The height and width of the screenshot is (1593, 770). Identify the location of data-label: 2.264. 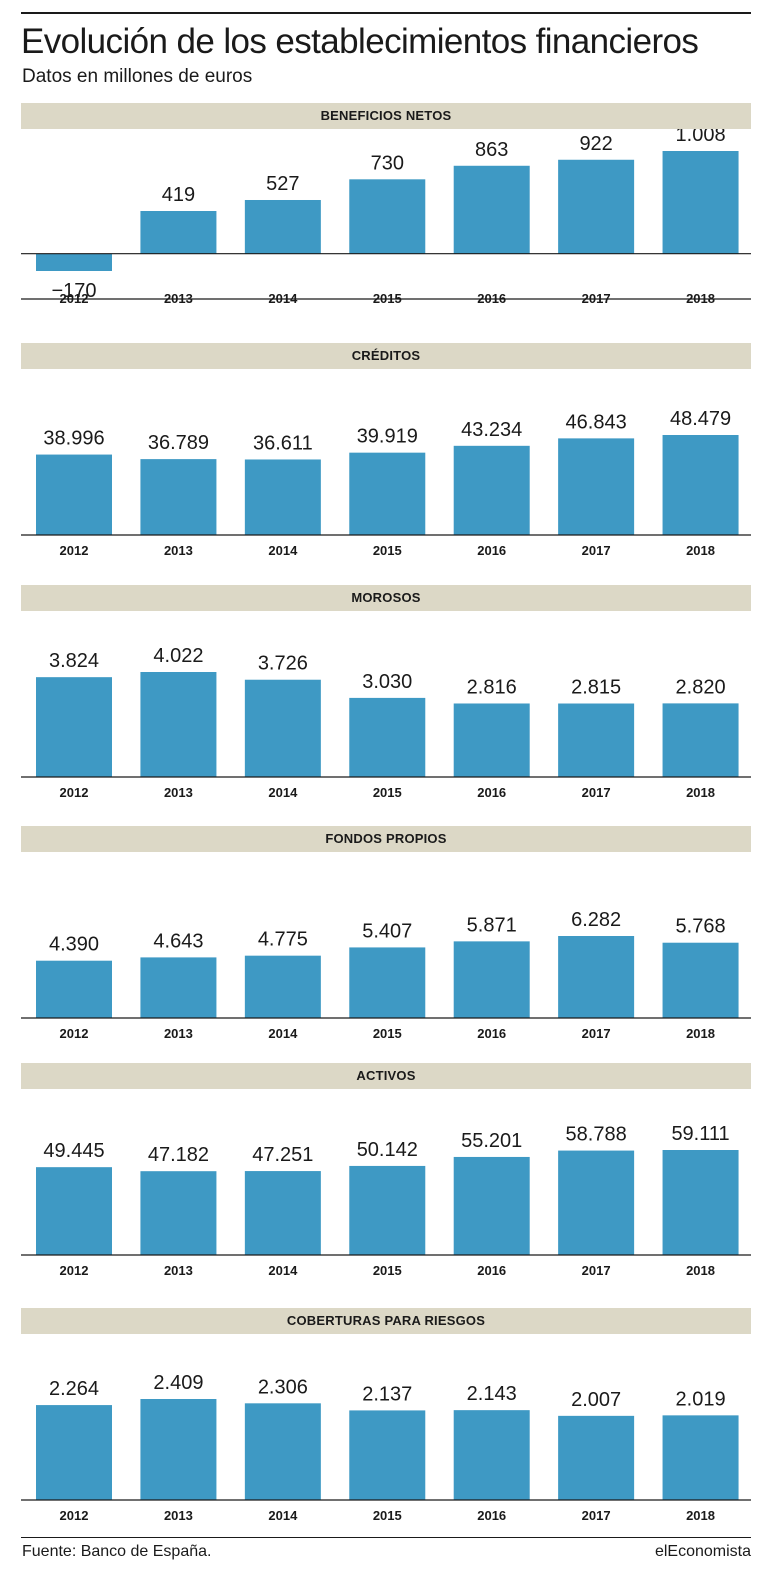
(74, 1389).